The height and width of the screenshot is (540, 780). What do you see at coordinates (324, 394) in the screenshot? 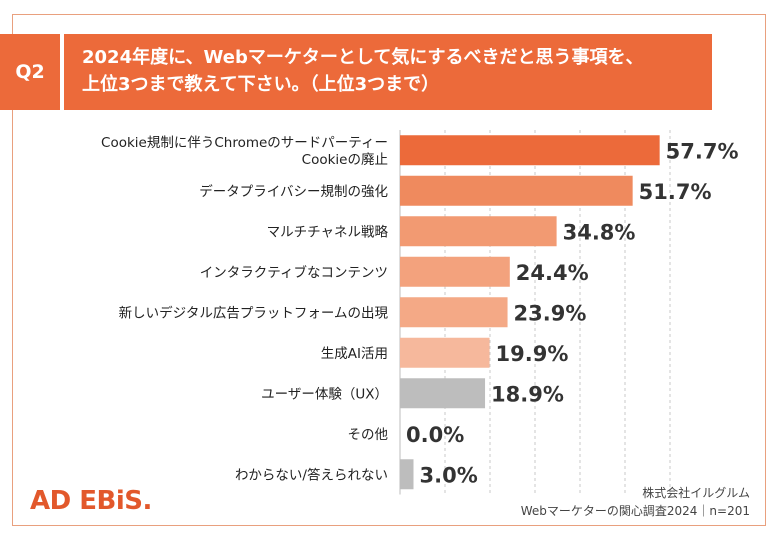
I see `category-label: ユーザー体験（UX）` at bounding box center [324, 394].